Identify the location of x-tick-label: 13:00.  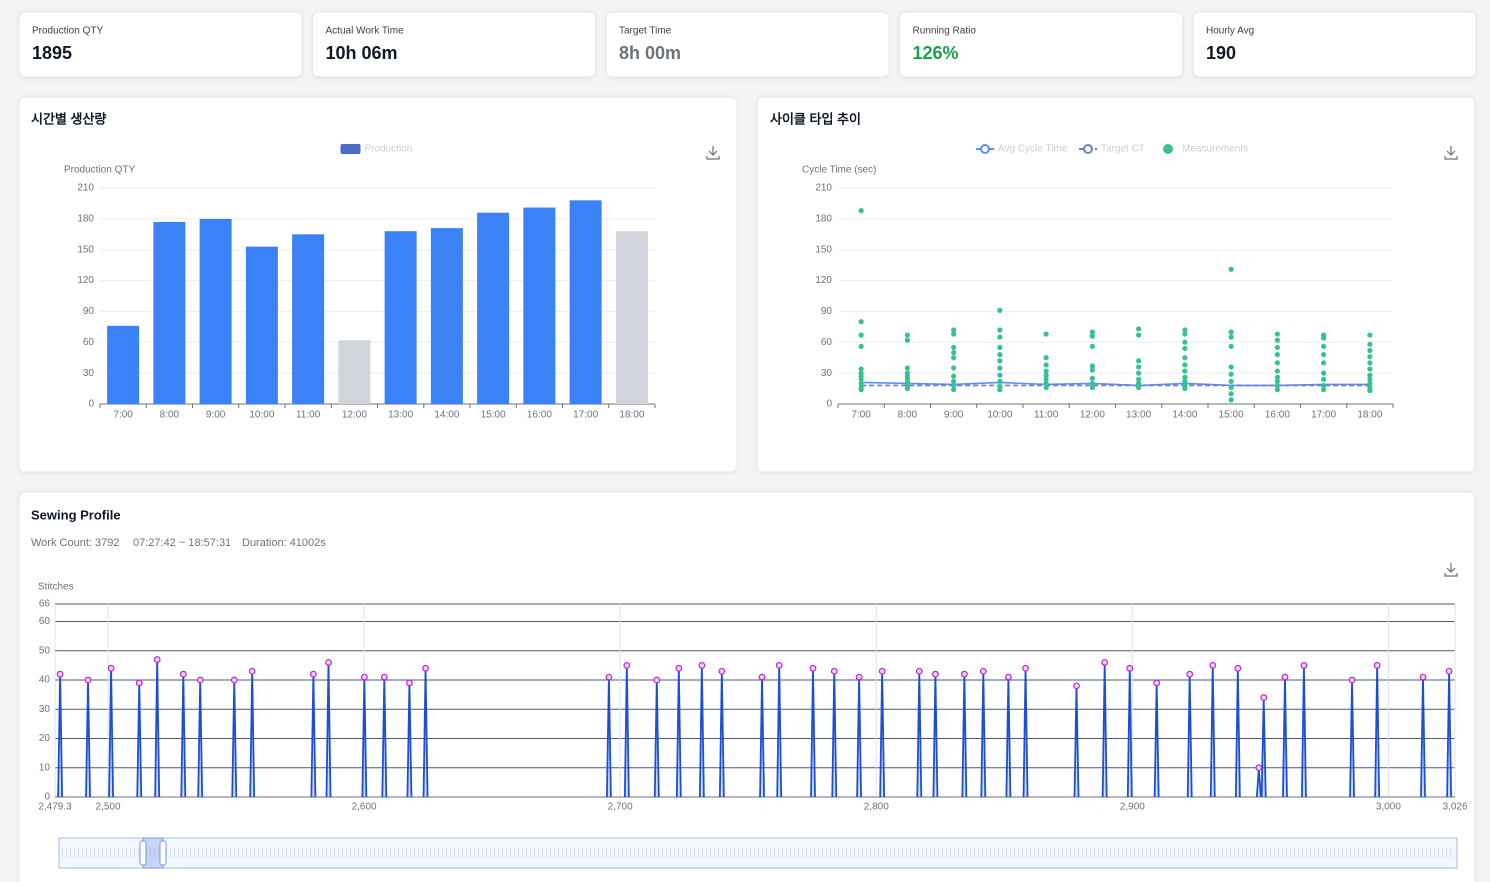
(400, 415).